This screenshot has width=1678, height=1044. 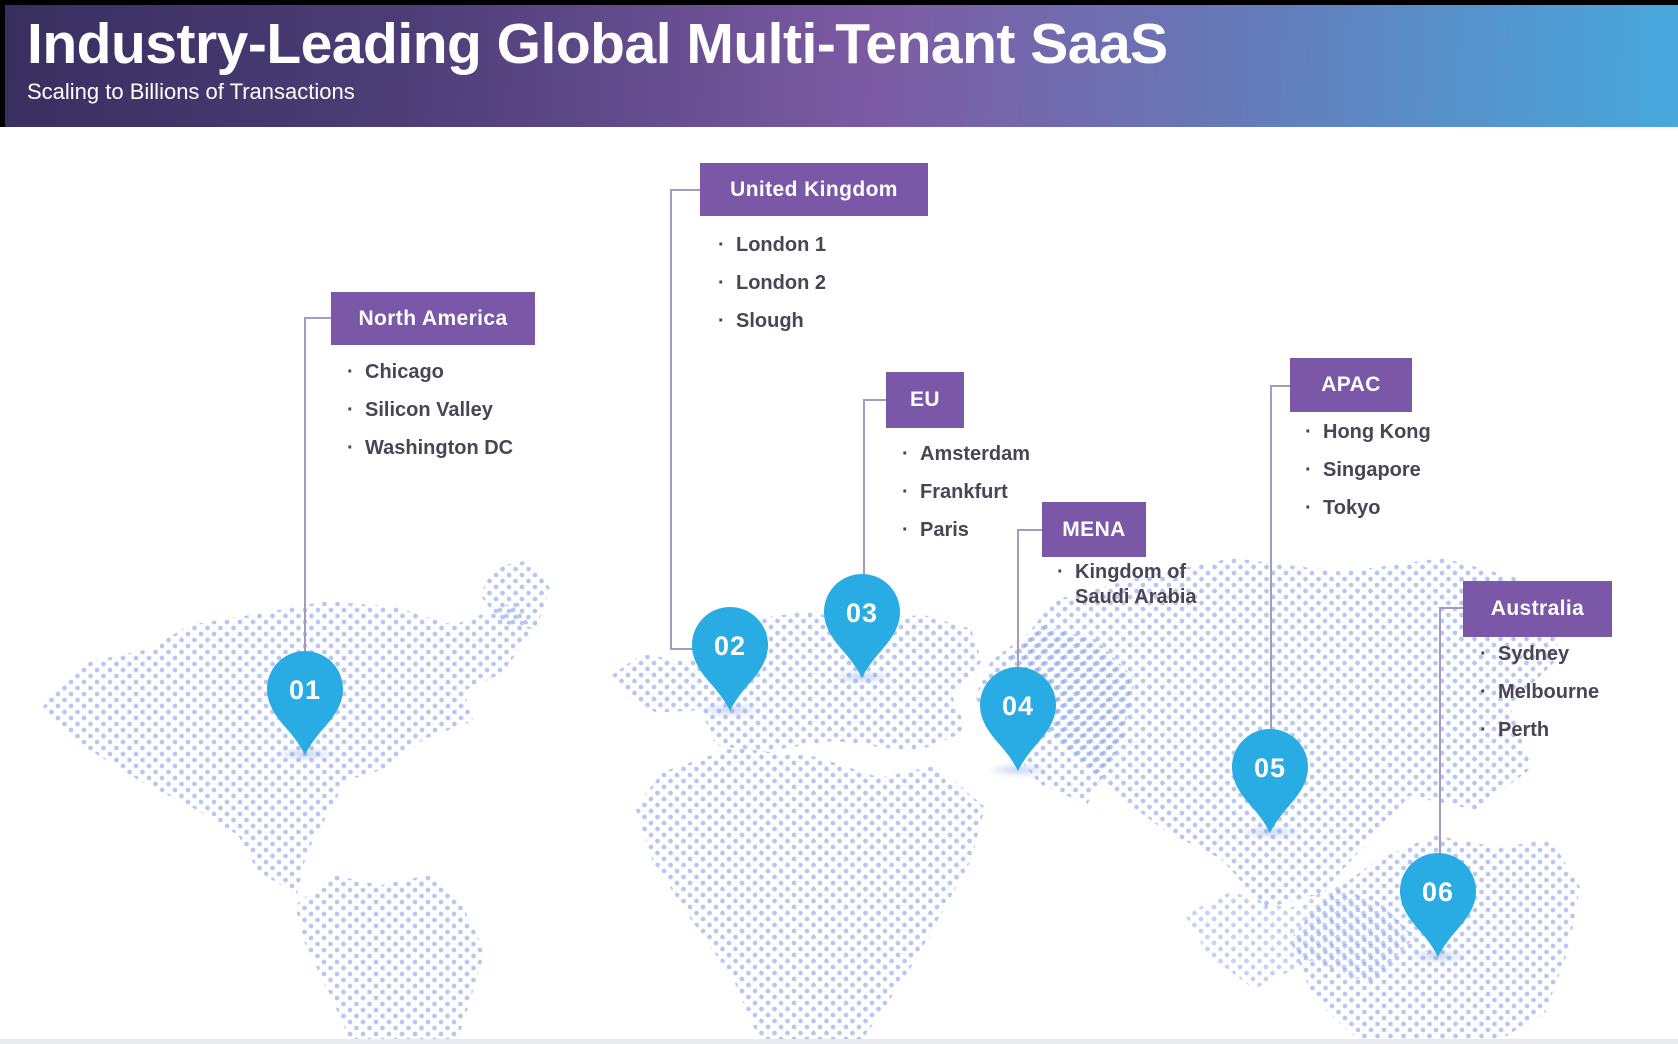 I want to click on city-item: Sydney, so click(x=1539, y=654).